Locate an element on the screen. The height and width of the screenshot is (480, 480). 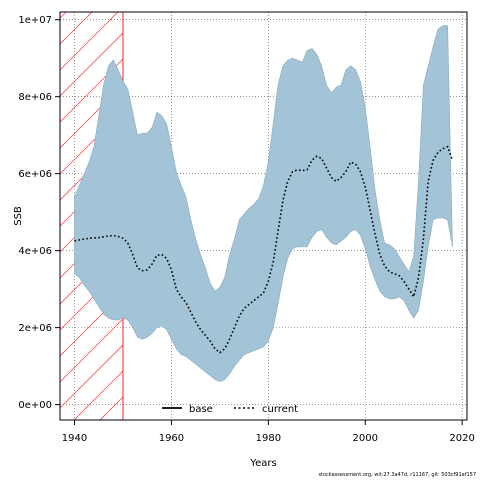
x-tick-label-0: 1940 is located at coordinates (74, 438).